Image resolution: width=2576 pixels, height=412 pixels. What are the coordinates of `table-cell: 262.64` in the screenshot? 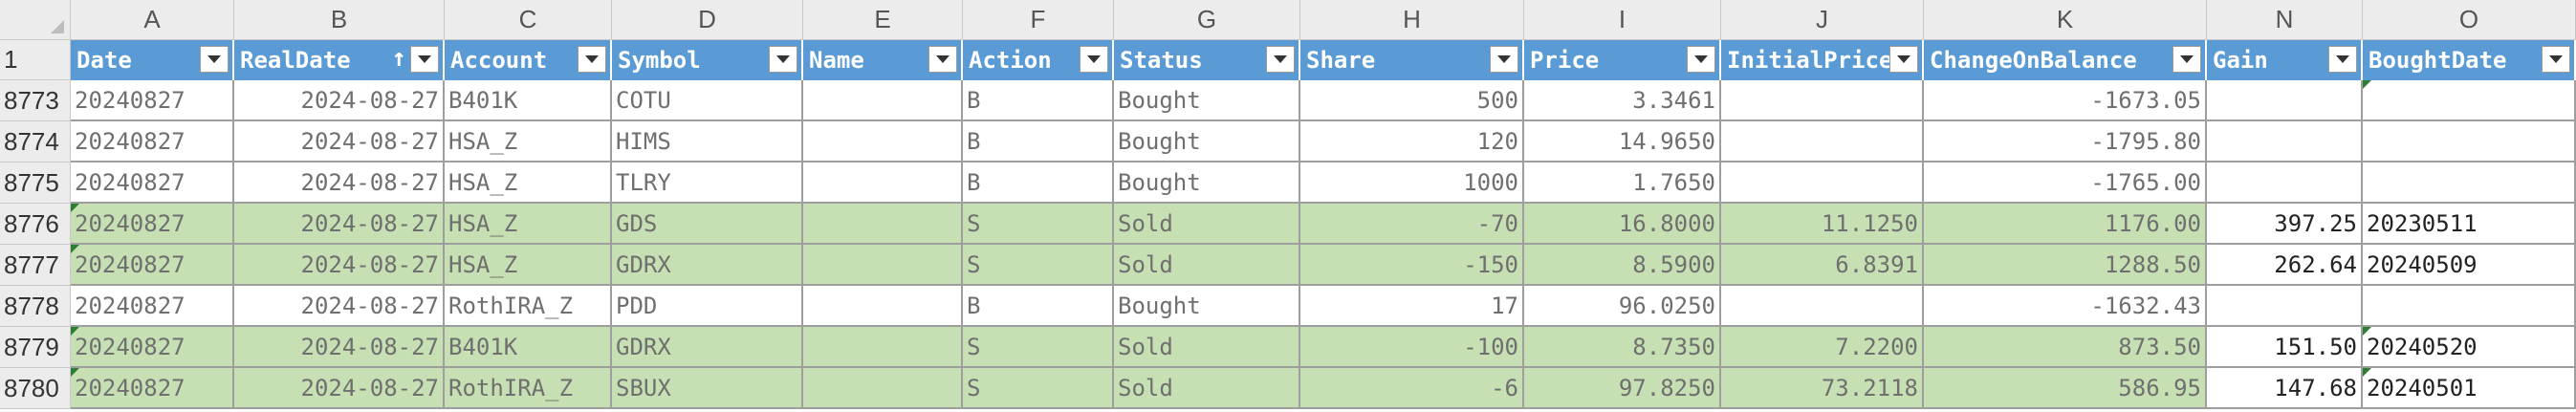 It's located at (2285, 266).